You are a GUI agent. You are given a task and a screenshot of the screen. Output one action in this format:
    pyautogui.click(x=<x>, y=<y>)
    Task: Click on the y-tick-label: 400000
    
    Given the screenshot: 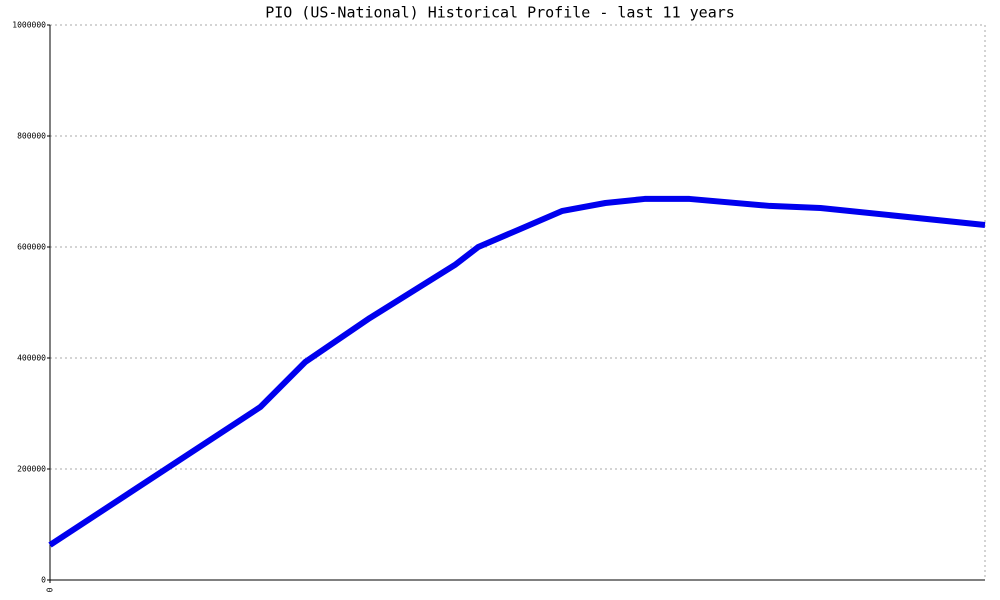 What is the action you would take?
    pyautogui.click(x=31, y=358)
    